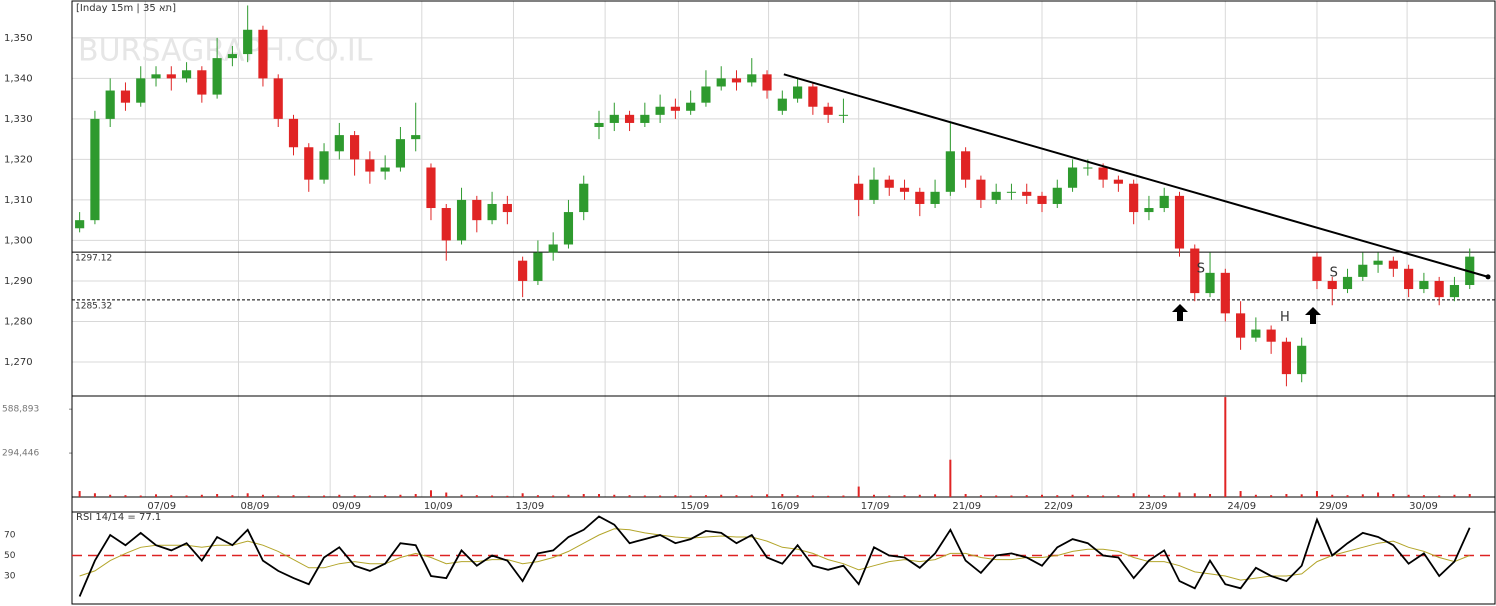  Describe the element at coordinates (10, 535) in the screenshot. I see `y-tick-label: 70` at that location.